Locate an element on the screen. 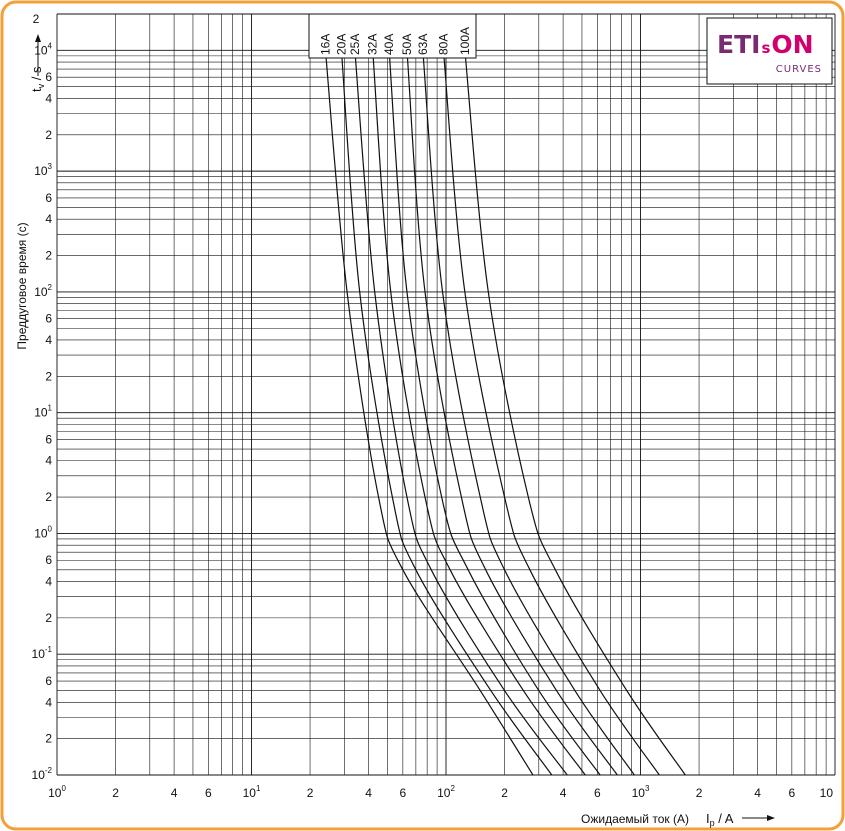  y-axis-label: Преддуговое время (с) is located at coordinates (22, 285).